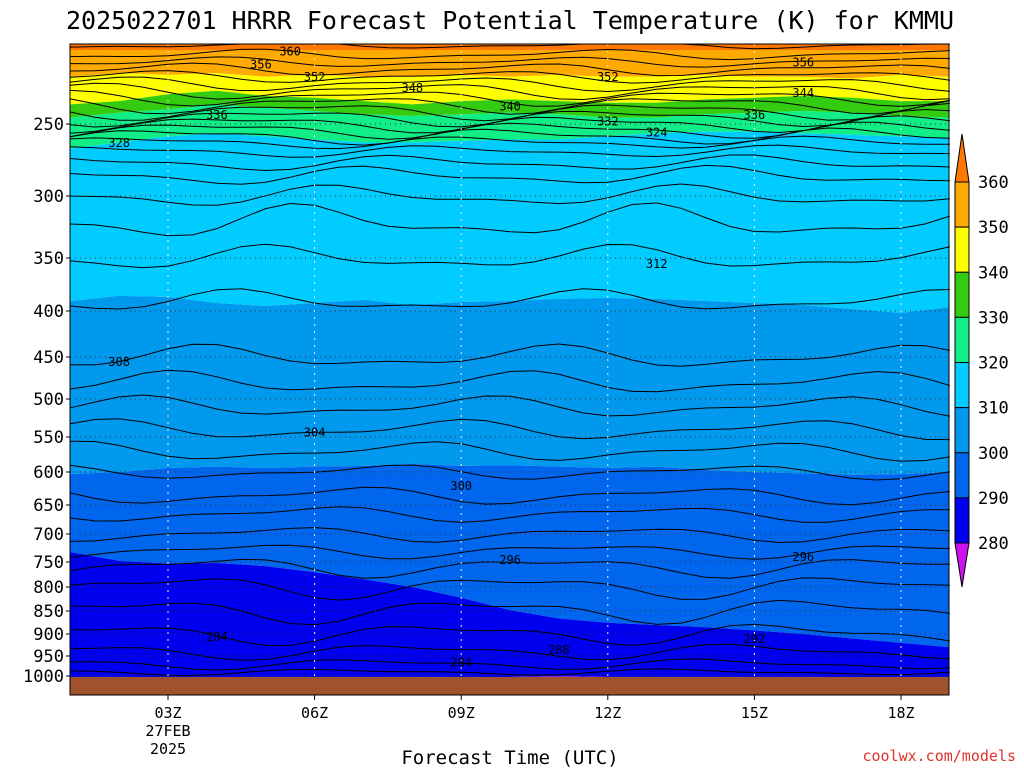  I want to click on contour-band, so click(510, 126).